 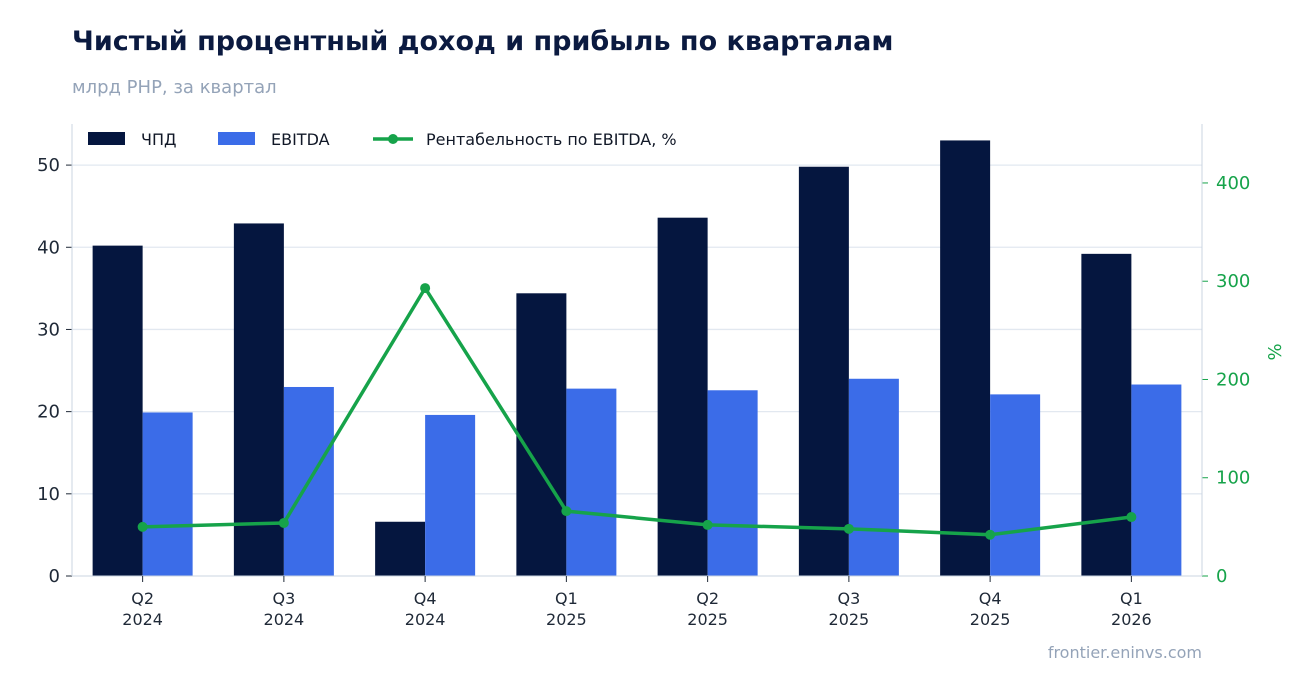 What do you see at coordinates (551, 139) in the screenshot?
I see `legend-label-margin: Рентабельность по EBITDA, %` at bounding box center [551, 139].